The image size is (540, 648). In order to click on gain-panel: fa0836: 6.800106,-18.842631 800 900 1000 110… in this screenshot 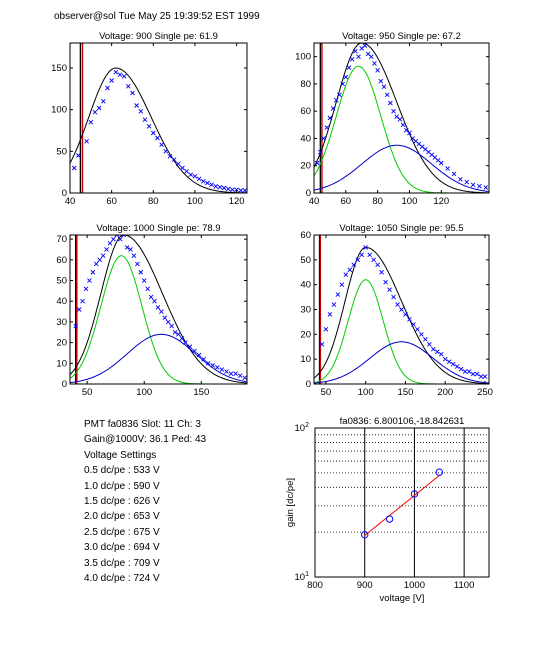, I will do `click(387, 510)`.